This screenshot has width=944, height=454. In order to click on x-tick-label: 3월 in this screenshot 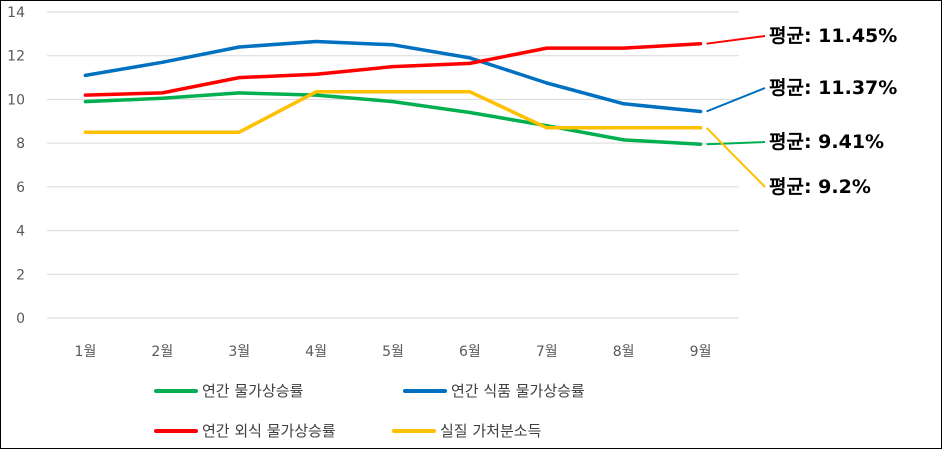, I will do `click(239, 352)`.